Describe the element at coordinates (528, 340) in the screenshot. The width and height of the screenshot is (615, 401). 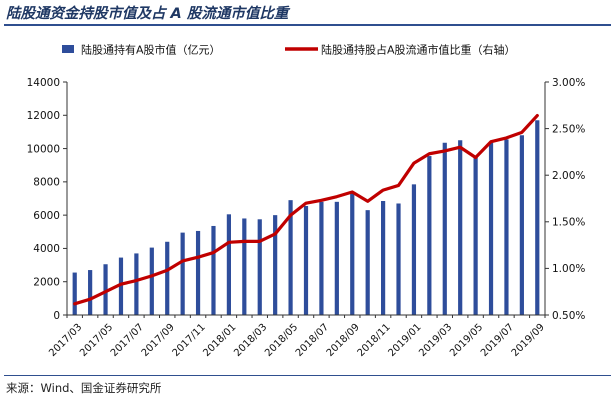
I see `x-tick-label: 2019/09` at that location.